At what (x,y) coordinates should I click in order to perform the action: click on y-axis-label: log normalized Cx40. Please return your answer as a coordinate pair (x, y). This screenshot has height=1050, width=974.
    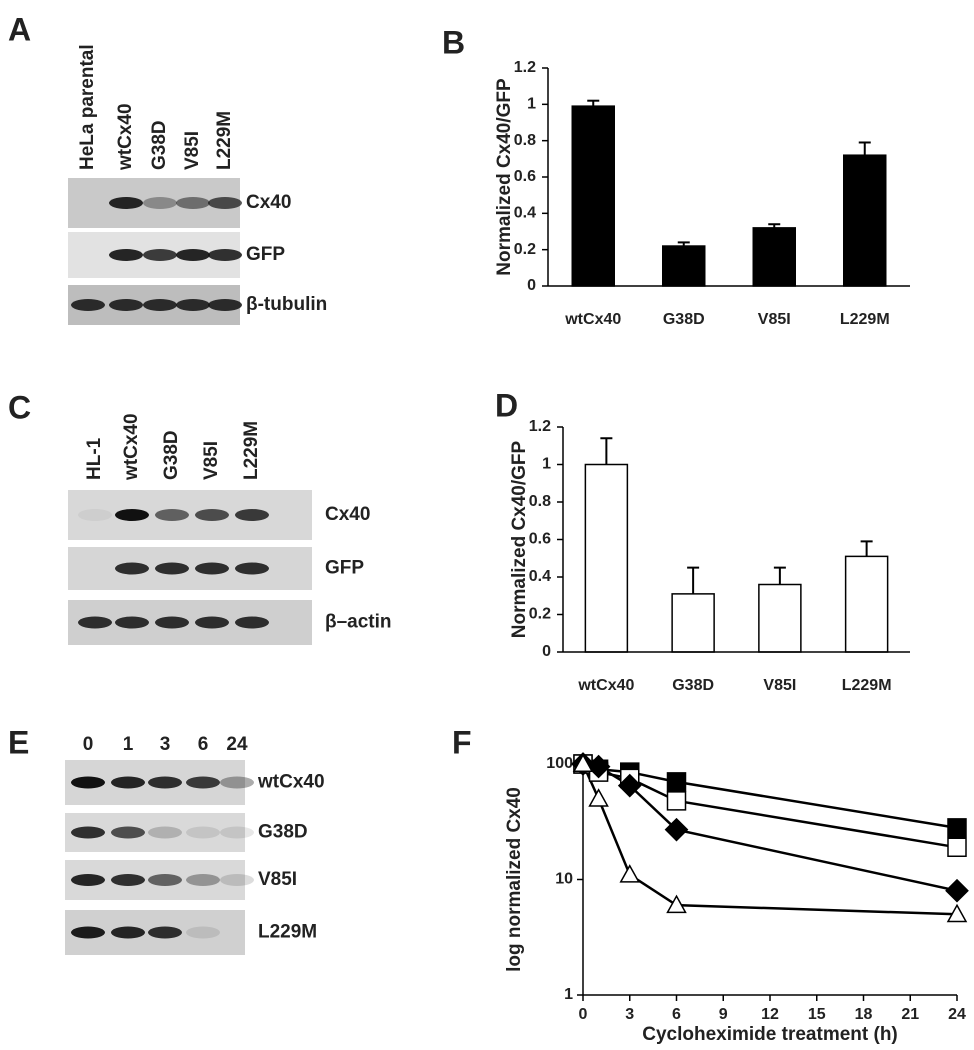
    Looking at the image, I should click on (514, 879).